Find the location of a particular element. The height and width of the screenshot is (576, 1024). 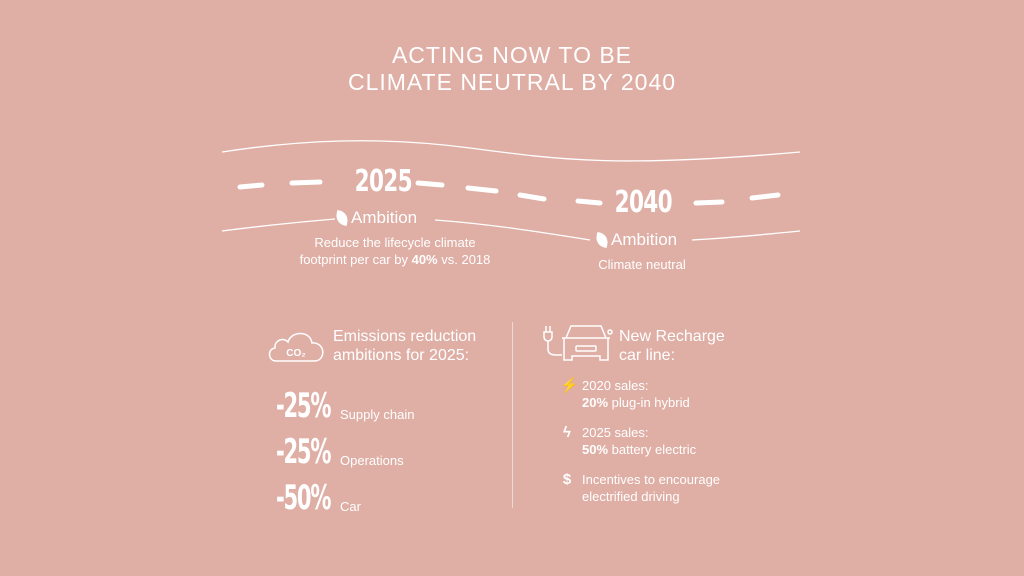

header-line: Emissions reduction is located at coordinates (405, 336).